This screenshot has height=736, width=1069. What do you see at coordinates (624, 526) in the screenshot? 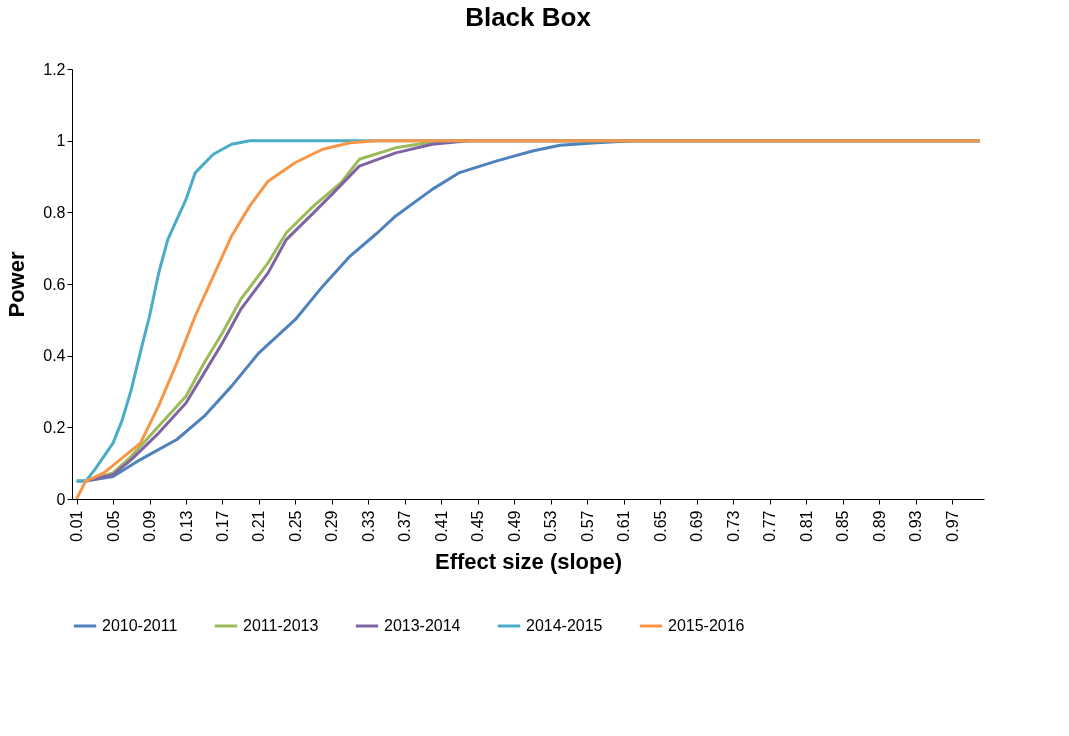
I see `x-tick-label: 0.61` at bounding box center [624, 526].